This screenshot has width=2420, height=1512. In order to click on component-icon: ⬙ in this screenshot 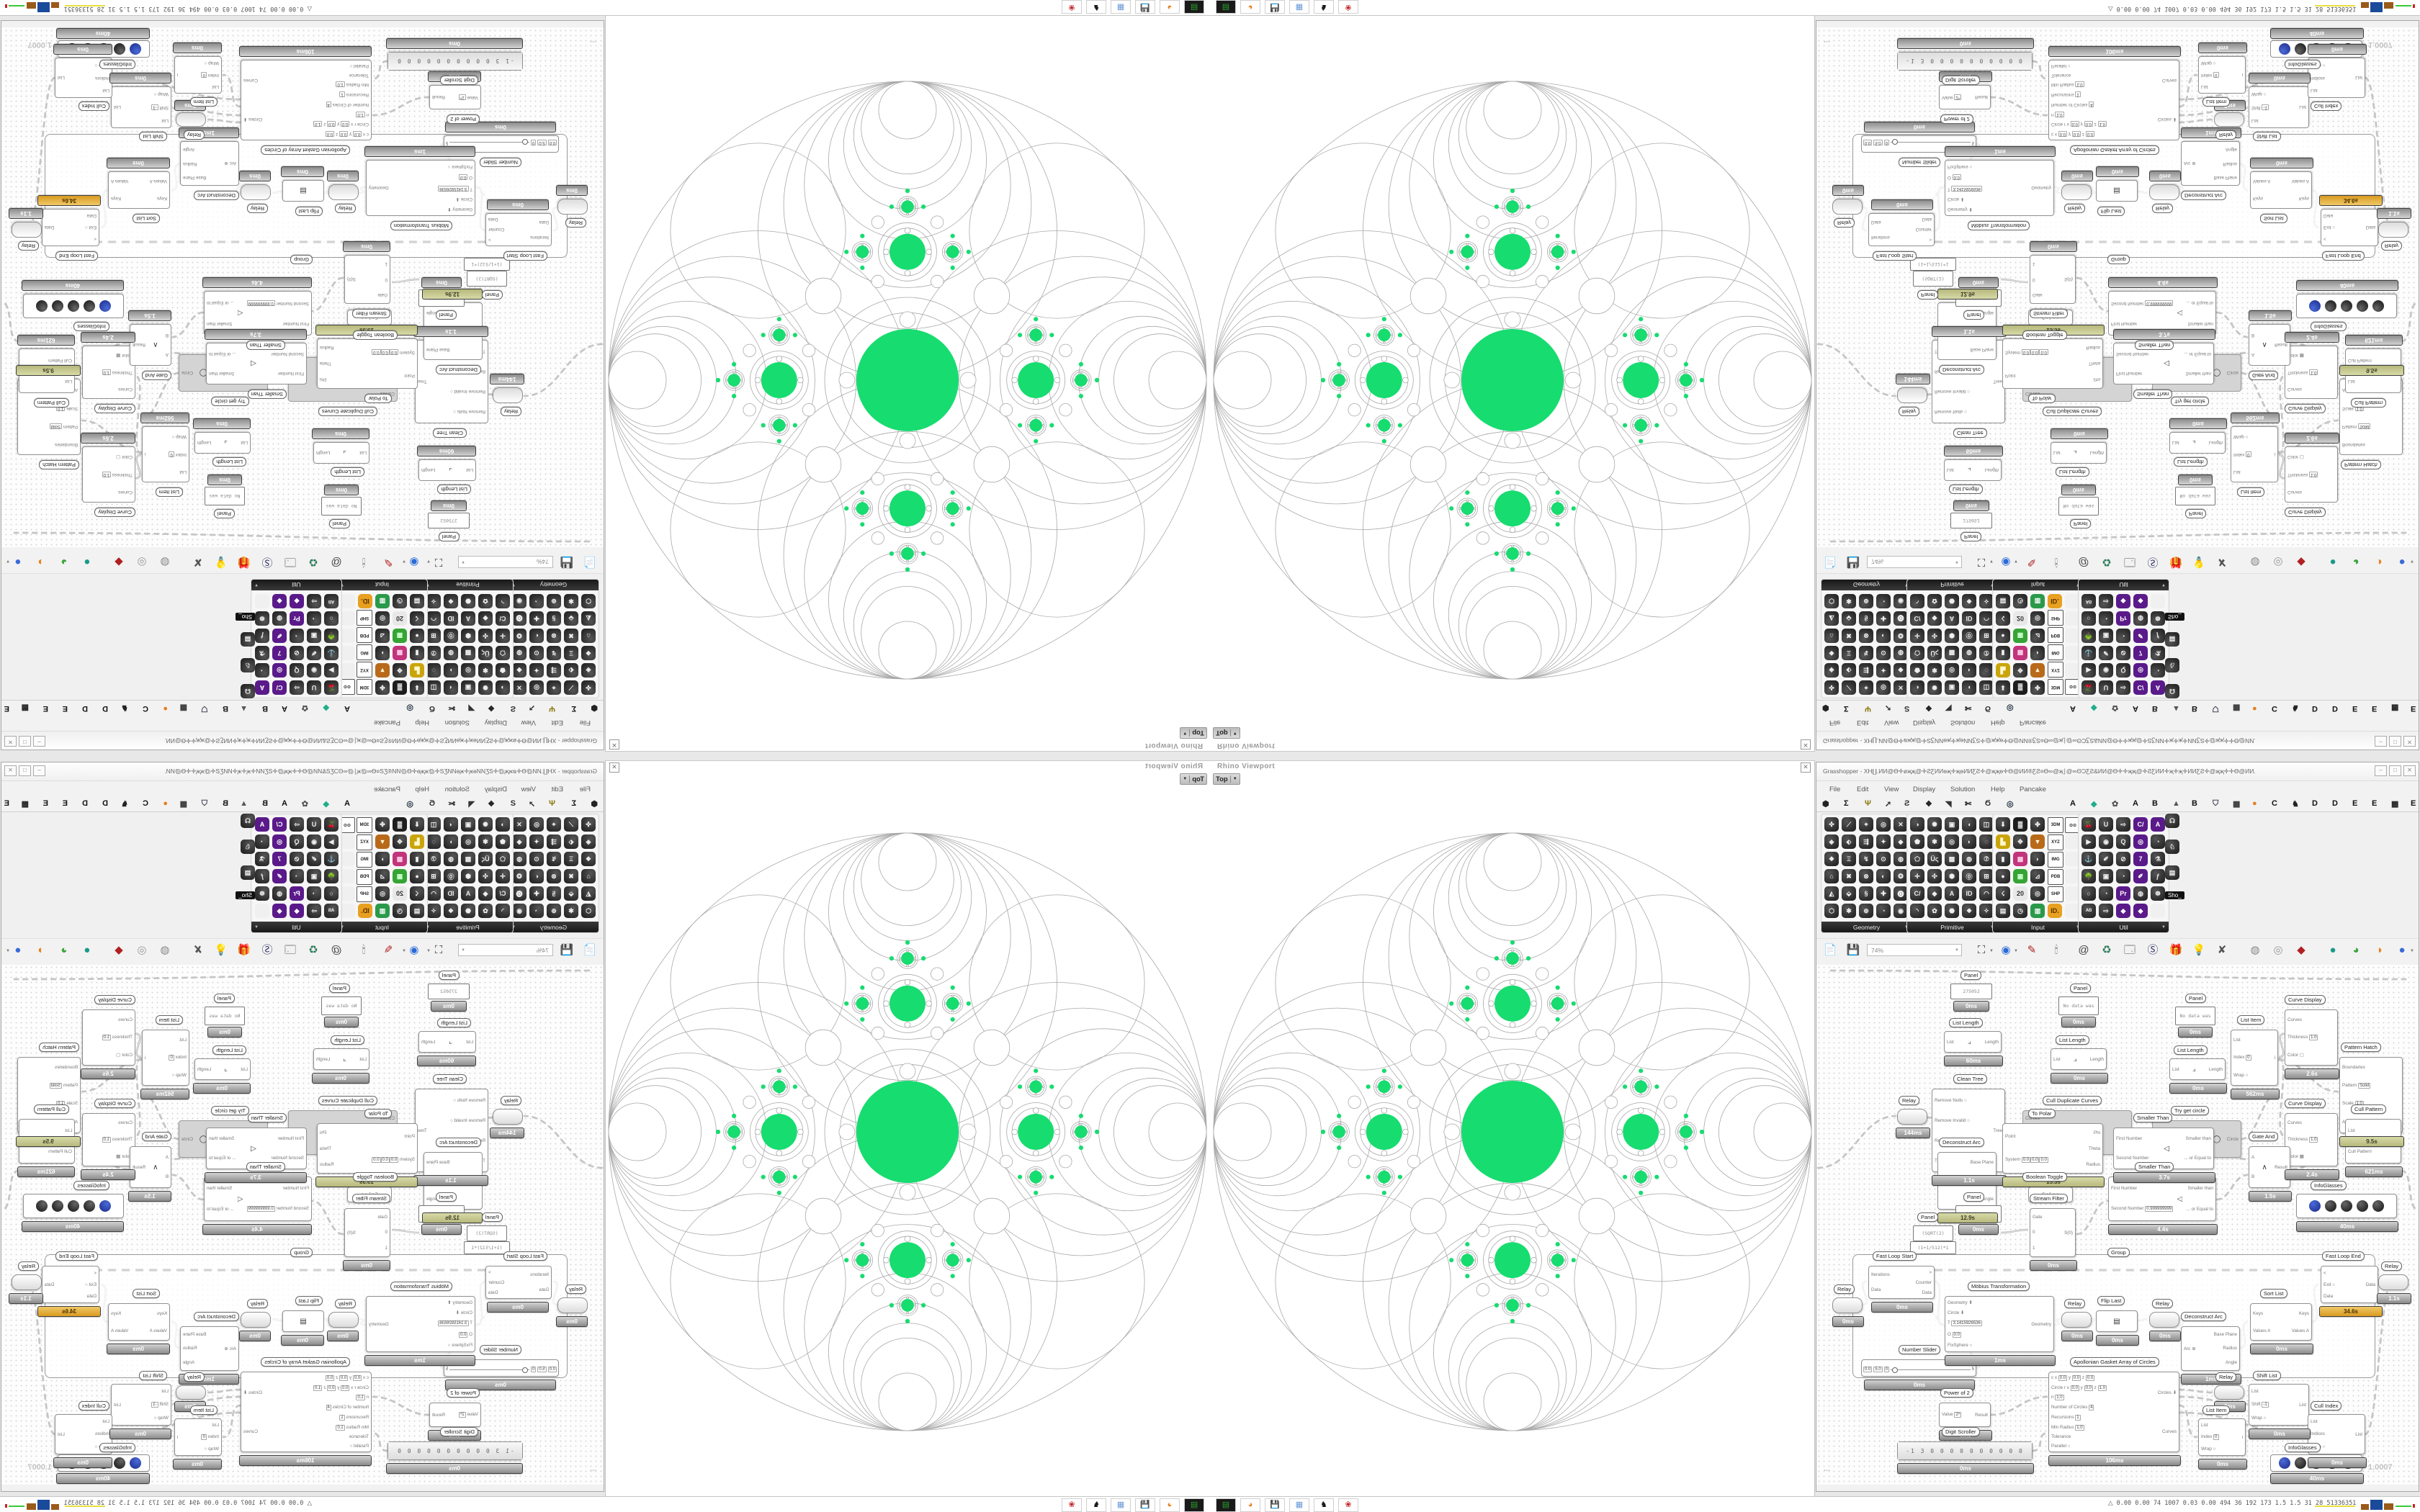, I will do `click(1849, 893)`.